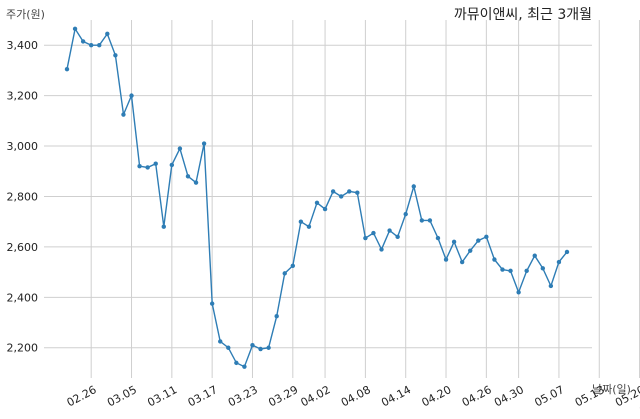 The width and height of the screenshot is (640, 419). Describe the element at coordinates (549, 396) in the screenshot. I see `x-tick-label: 05.07` at that location.